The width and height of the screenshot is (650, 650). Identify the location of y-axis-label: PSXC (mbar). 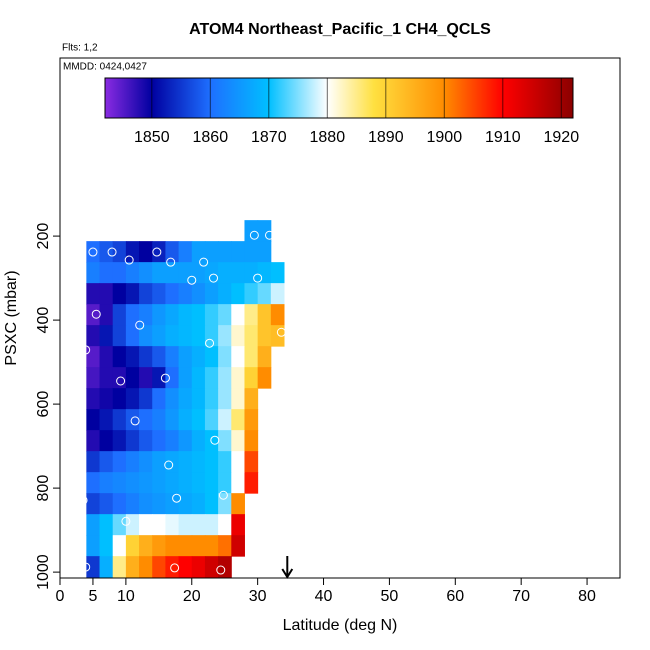
(11, 317).